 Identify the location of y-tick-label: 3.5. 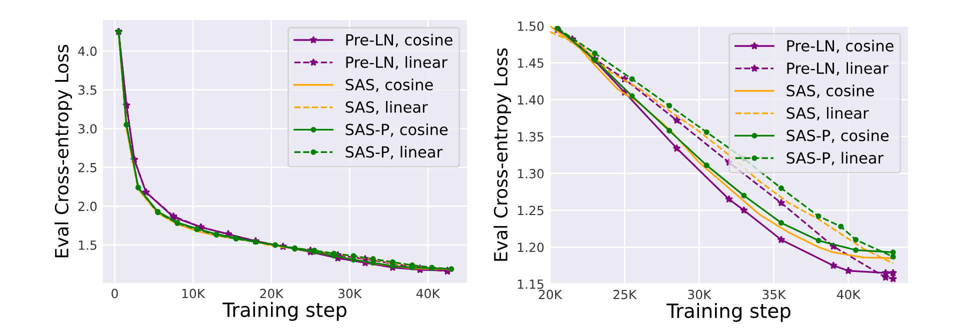
(87, 90).